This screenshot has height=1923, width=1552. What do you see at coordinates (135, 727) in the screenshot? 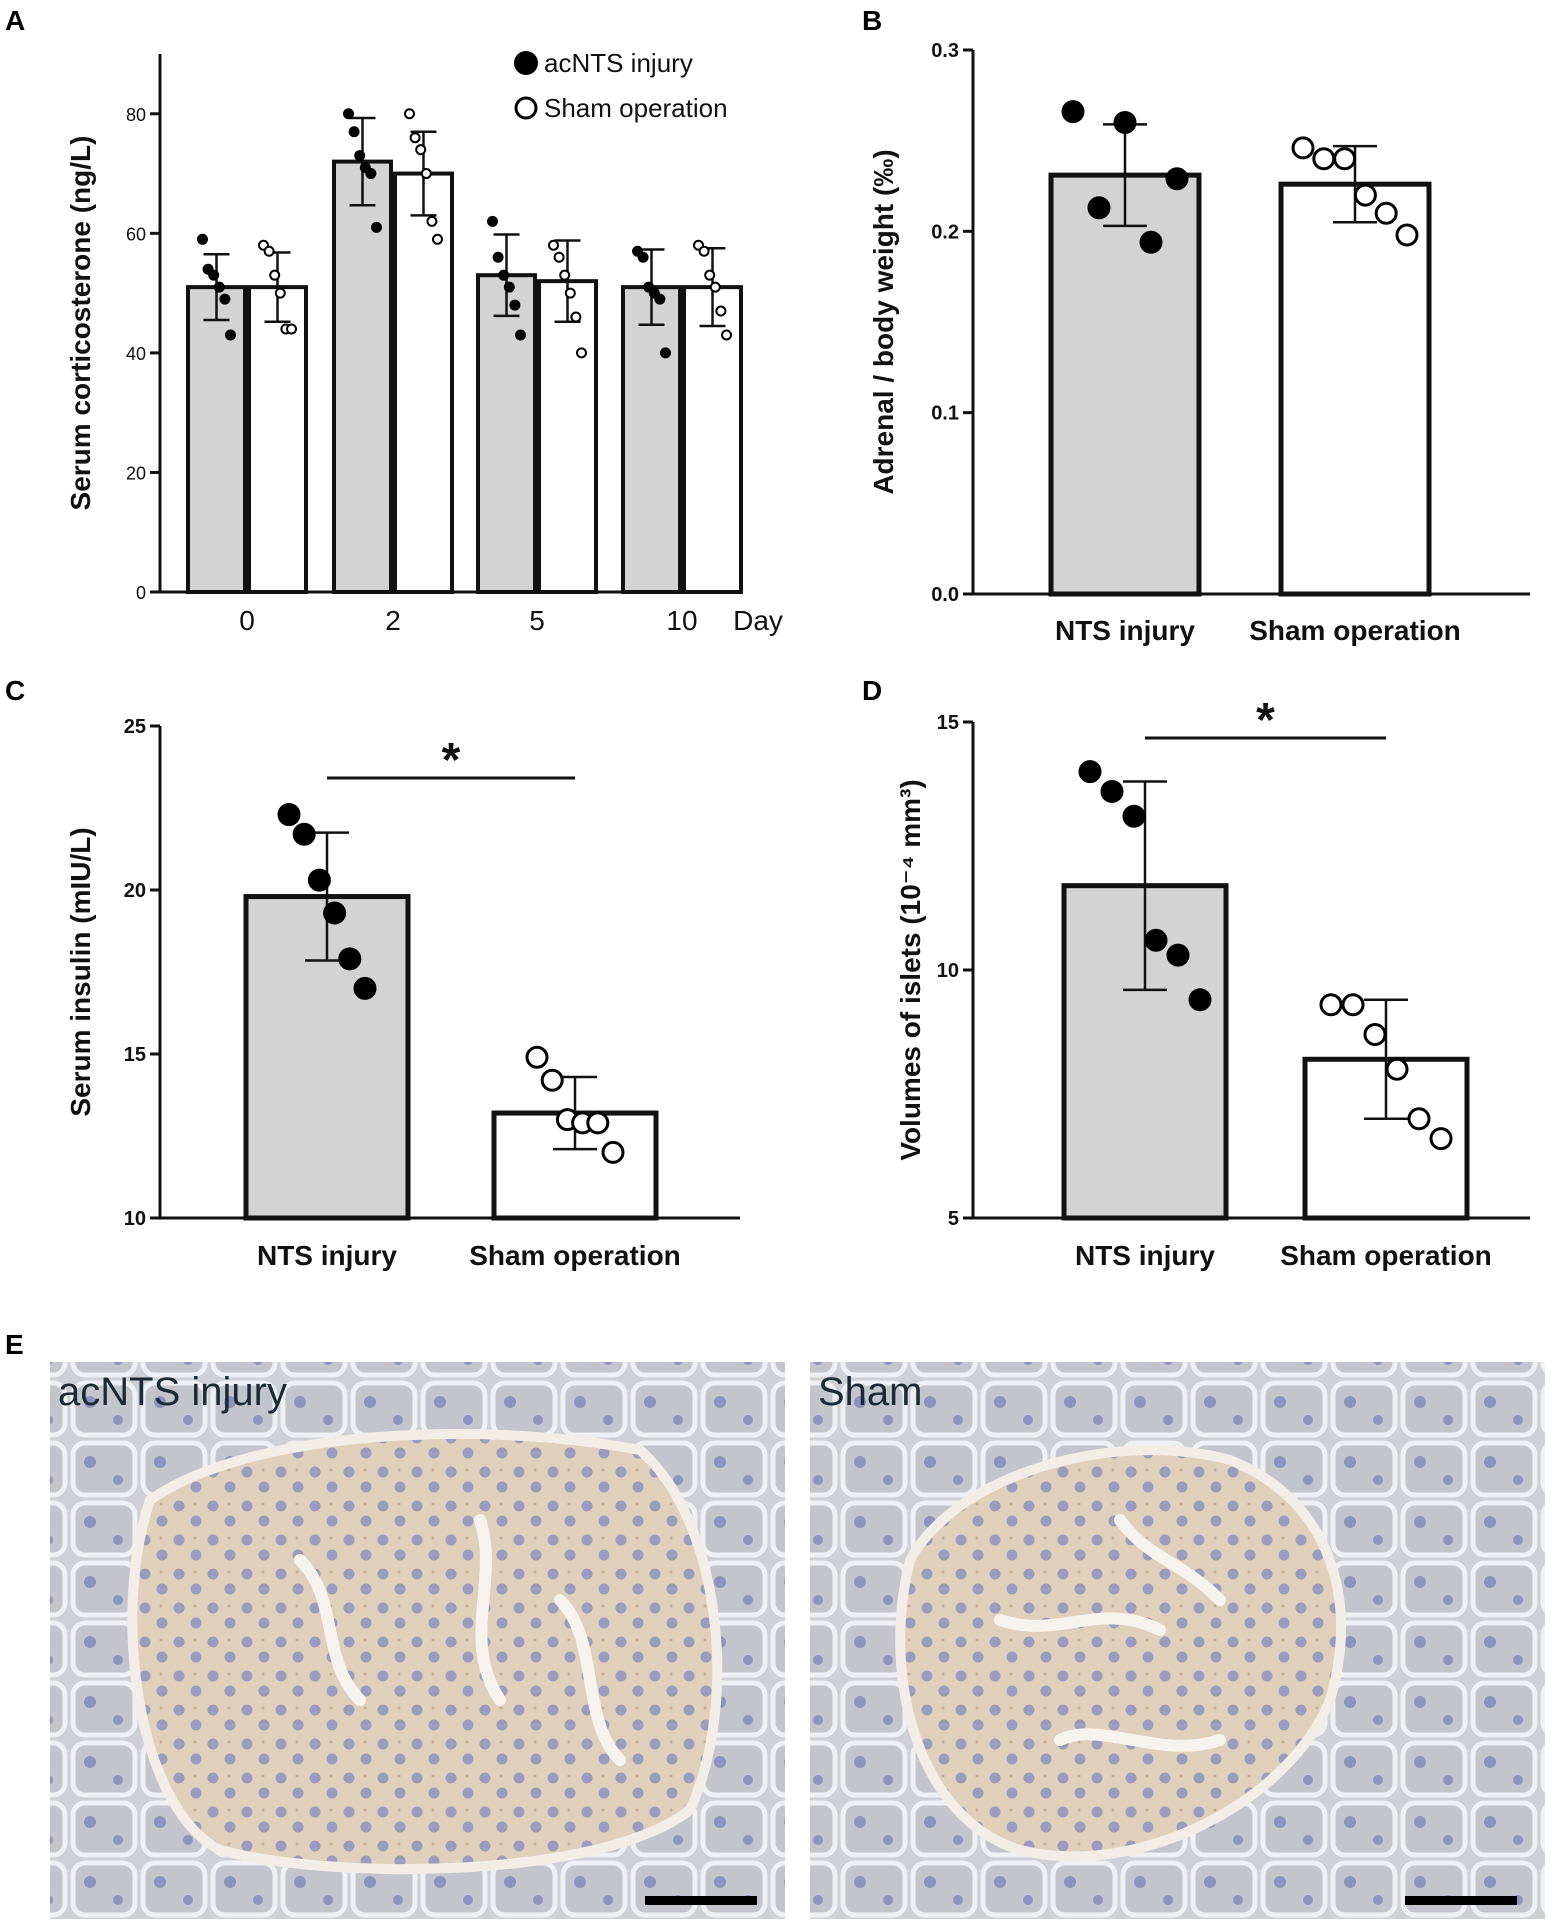
I see `chart-c-y-tick-label: 25` at bounding box center [135, 727].